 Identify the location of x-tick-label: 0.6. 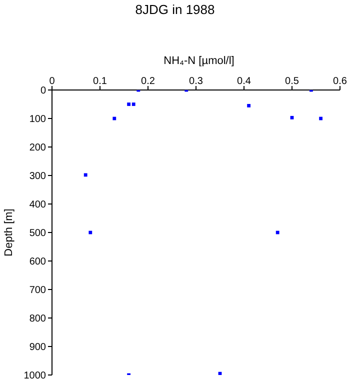
(340, 81).